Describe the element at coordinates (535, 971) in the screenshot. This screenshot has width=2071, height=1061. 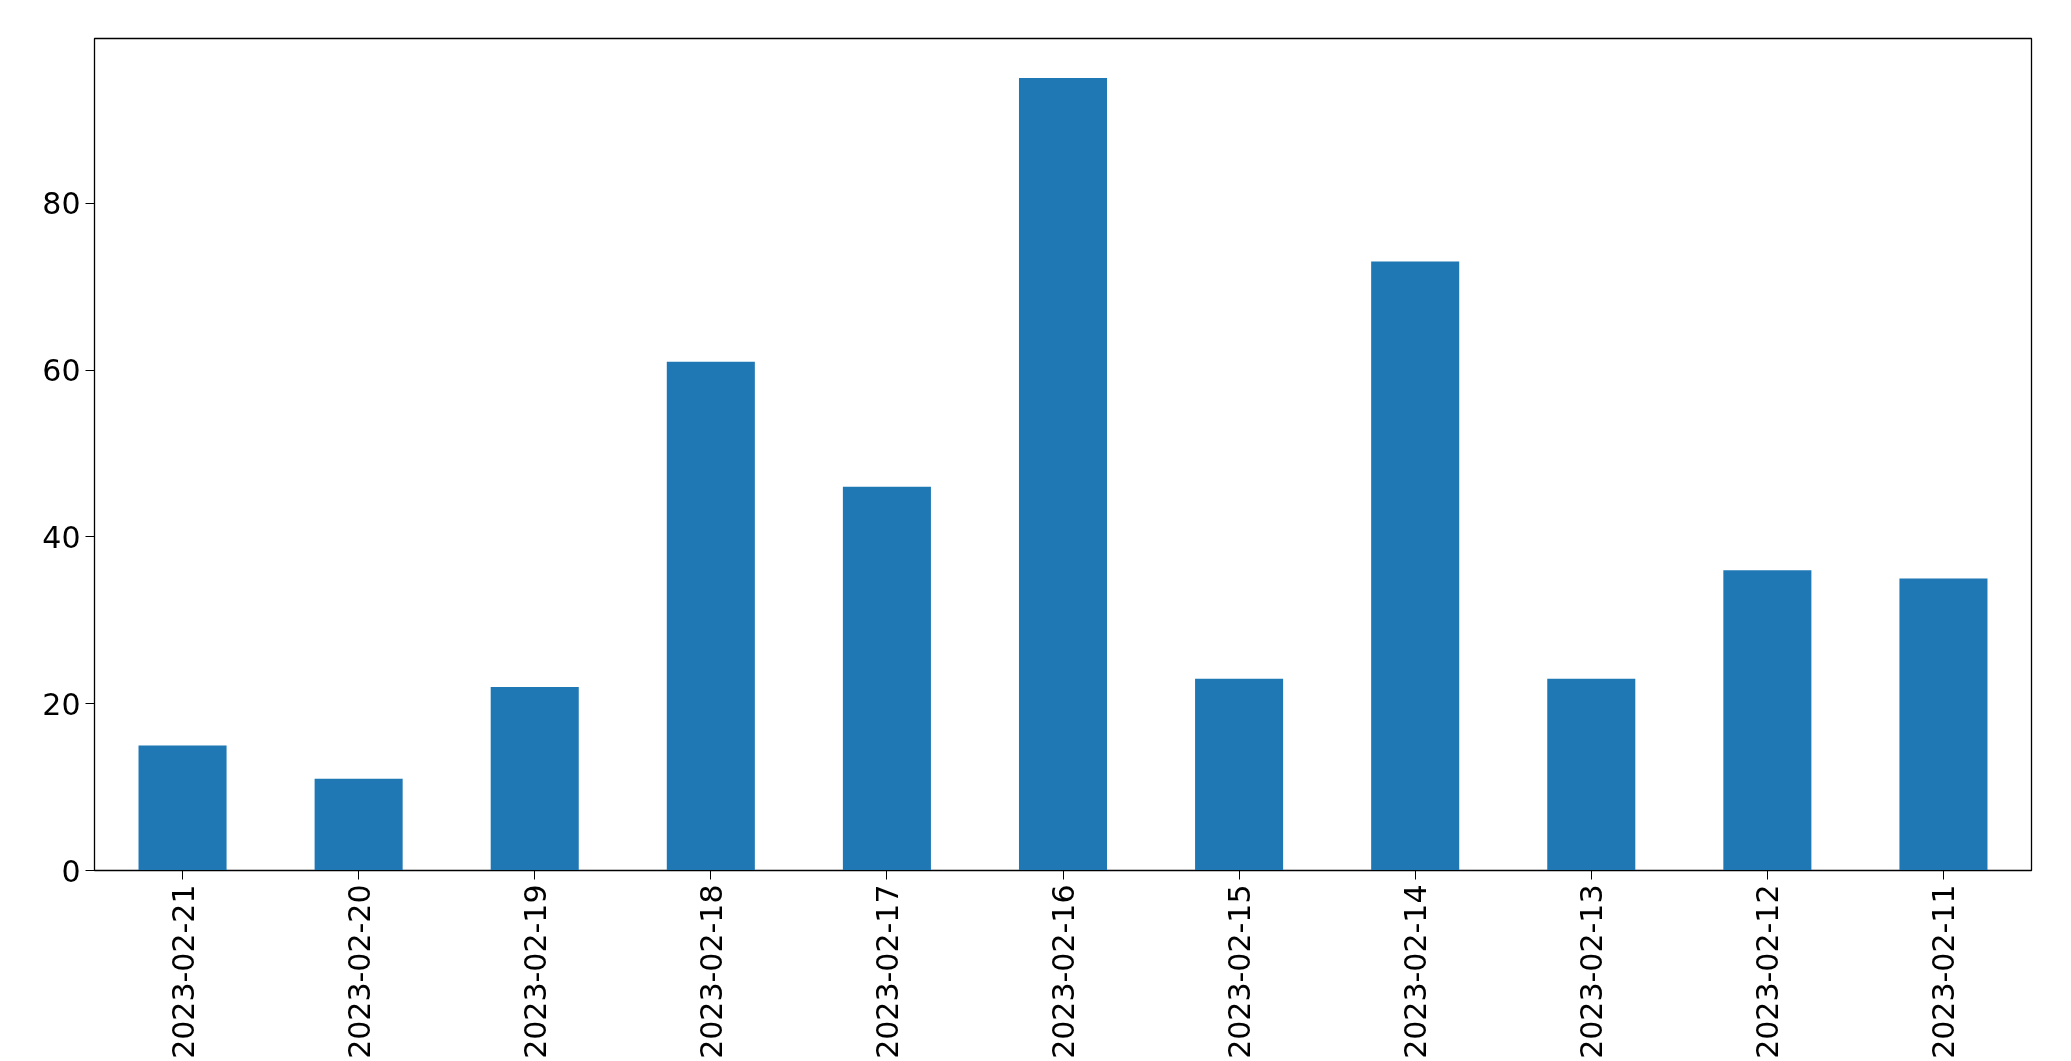
I see `x-tick-label: 2023-02-19` at that location.